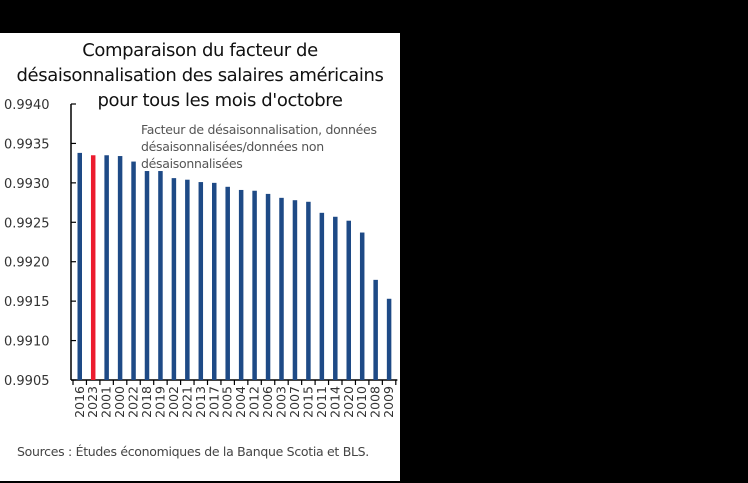  I want to click on bar-2019, so click(160, 275).